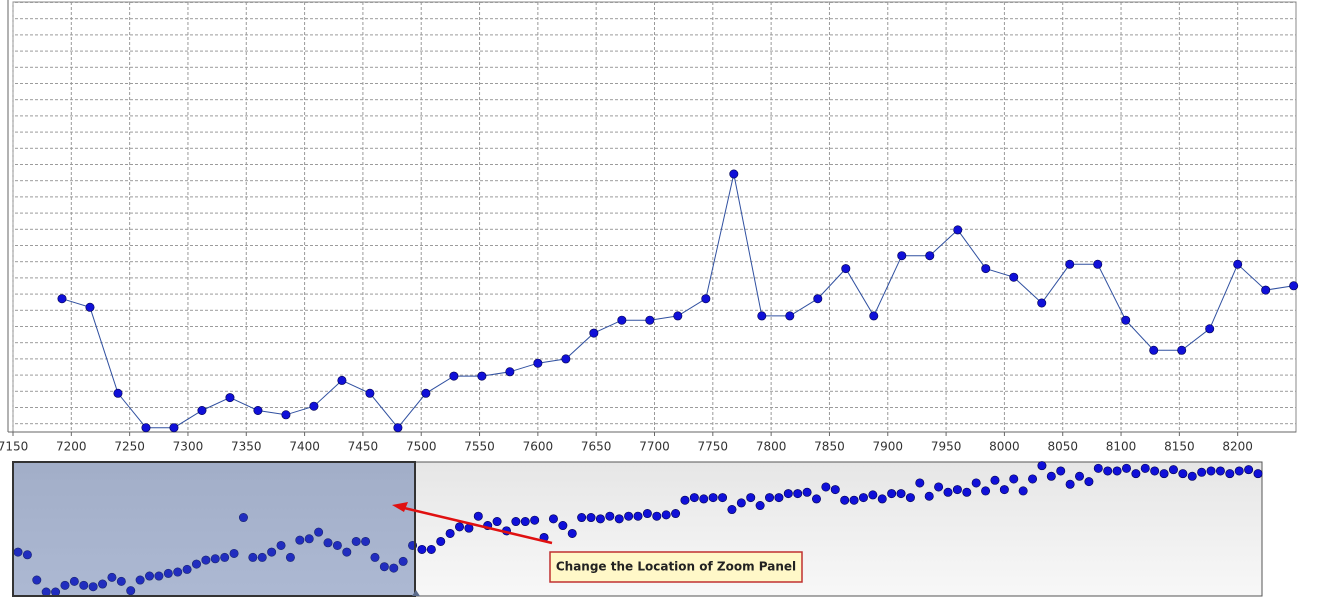 Image resolution: width=1321 pixels, height=604 pixels. Describe the element at coordinates (713, 447) in the screenshot. I see `x-tick-label: 7750` at that location.